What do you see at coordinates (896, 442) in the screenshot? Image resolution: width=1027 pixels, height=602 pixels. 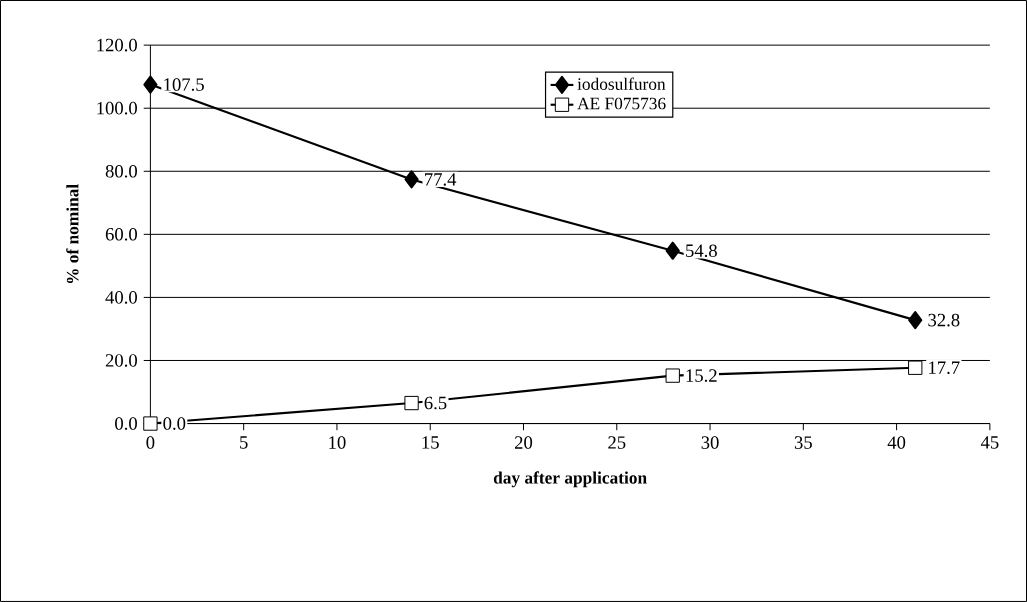 I see `x-tick-label: 40` at bounding box center [896, 442].